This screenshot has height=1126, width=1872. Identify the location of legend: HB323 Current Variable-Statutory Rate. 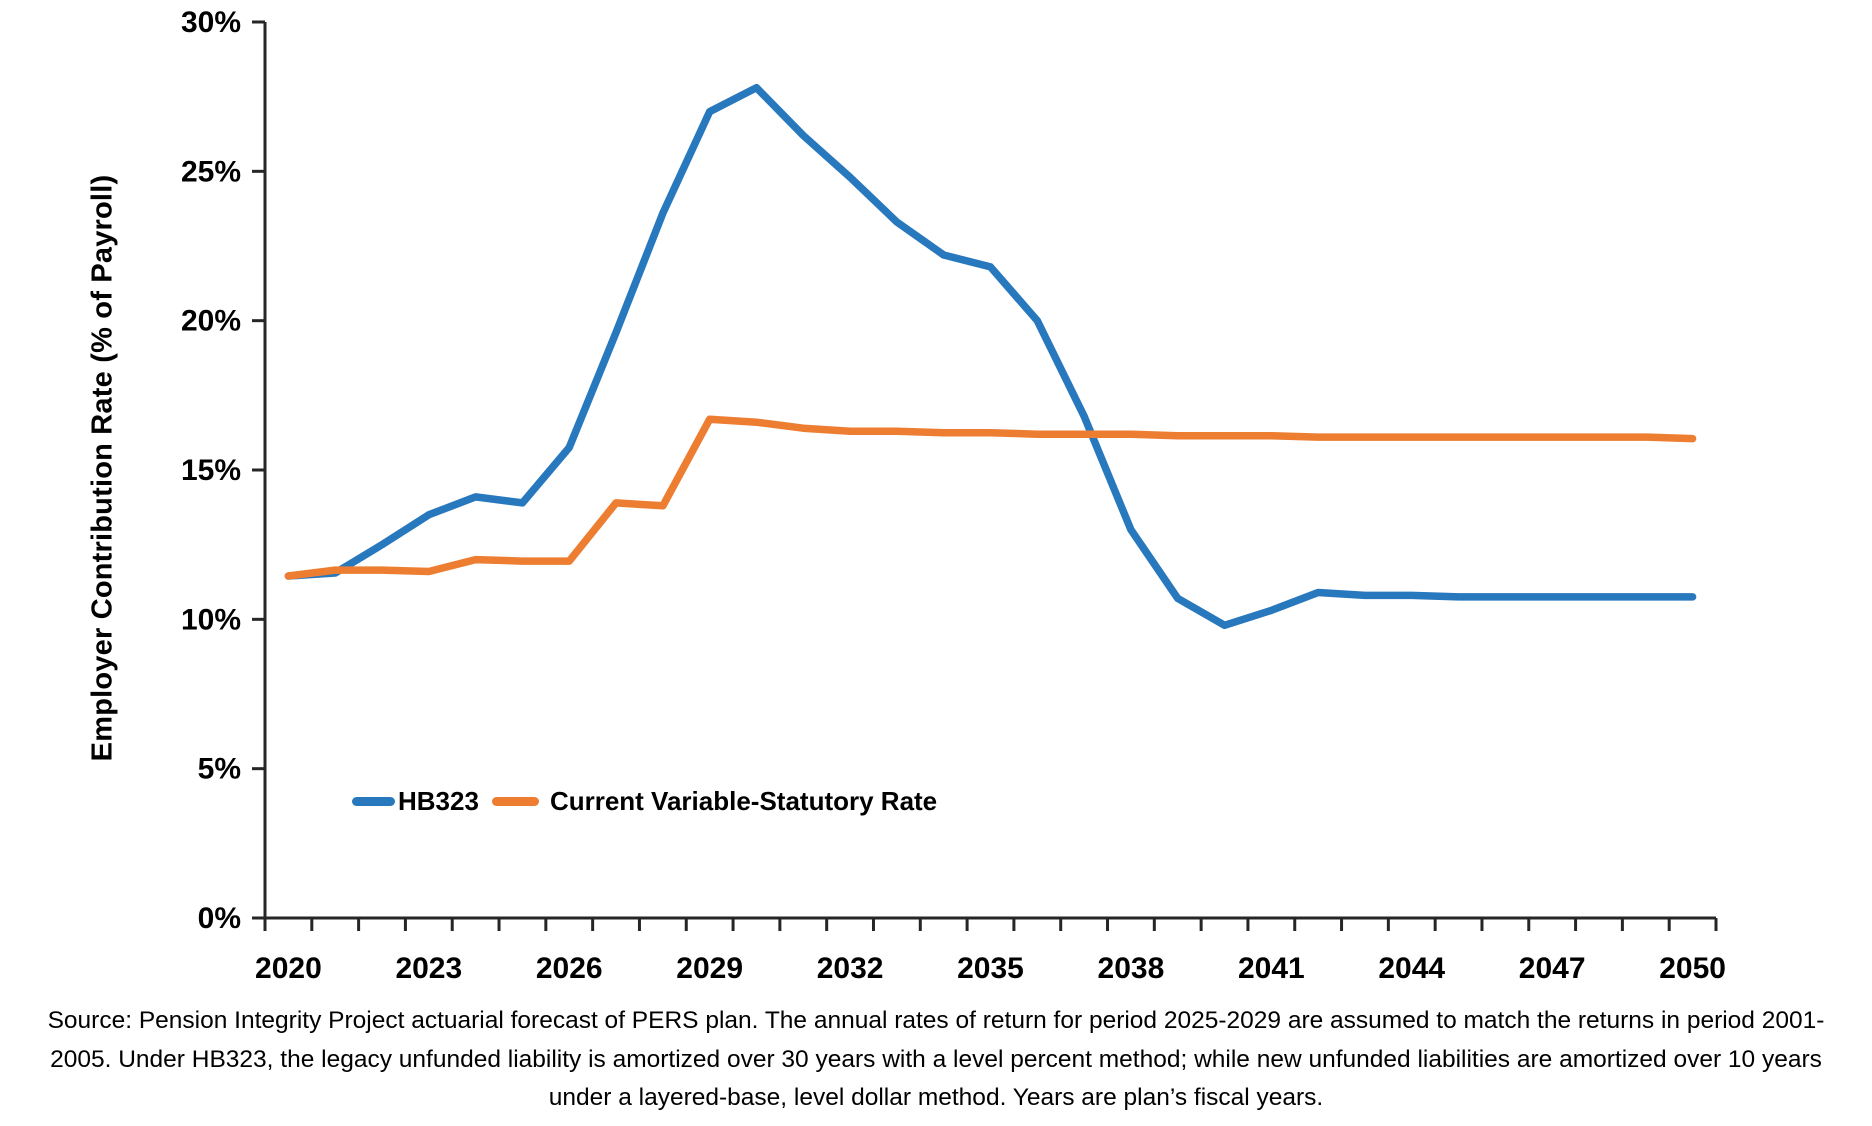
(644, 801).